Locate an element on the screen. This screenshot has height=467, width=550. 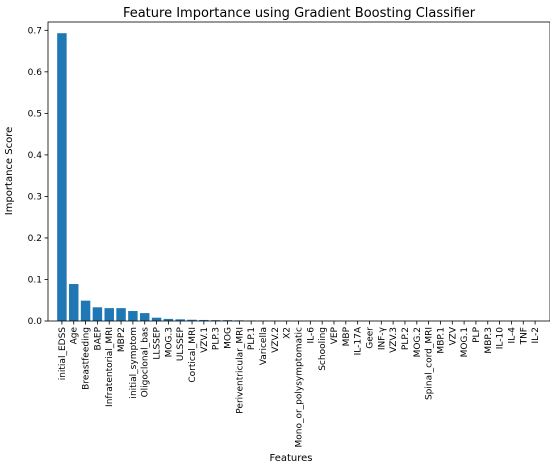
x-tick-label: BAEP is located at coordinates (98, 338).